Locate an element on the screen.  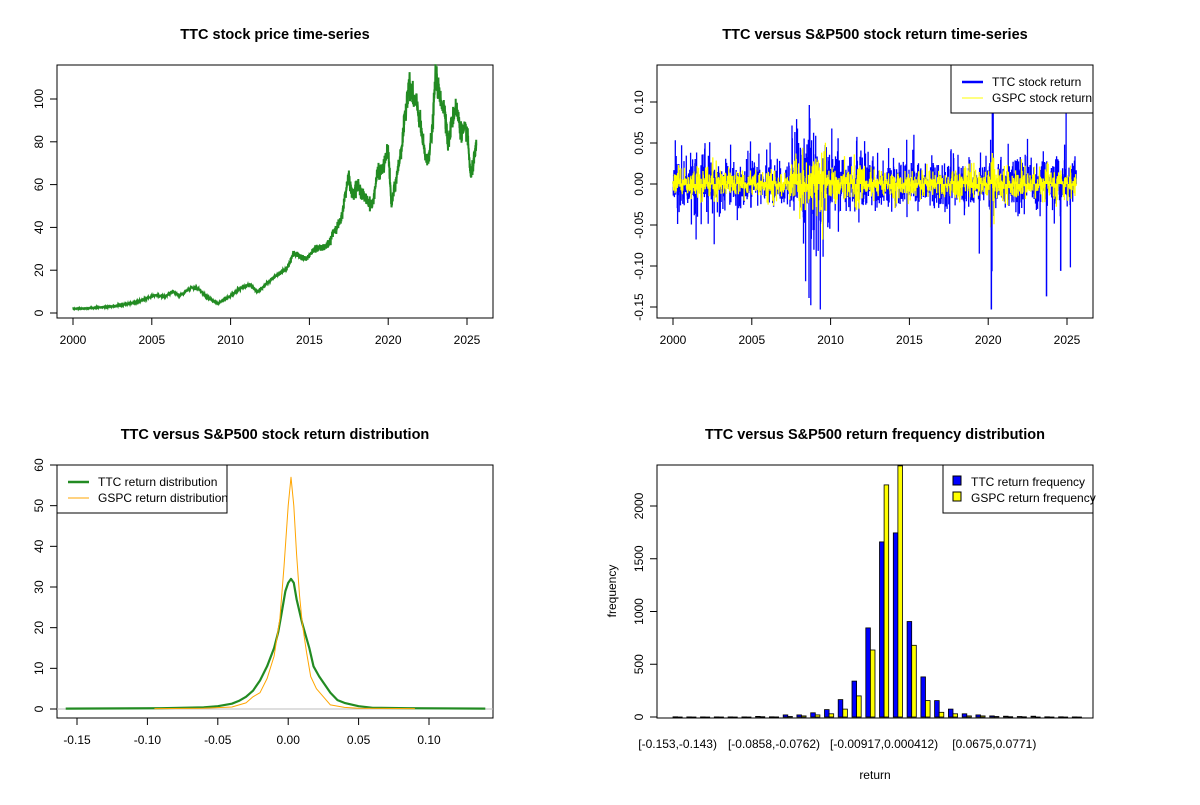
y-tick-label: 500 is located at coordinates (639, 664).